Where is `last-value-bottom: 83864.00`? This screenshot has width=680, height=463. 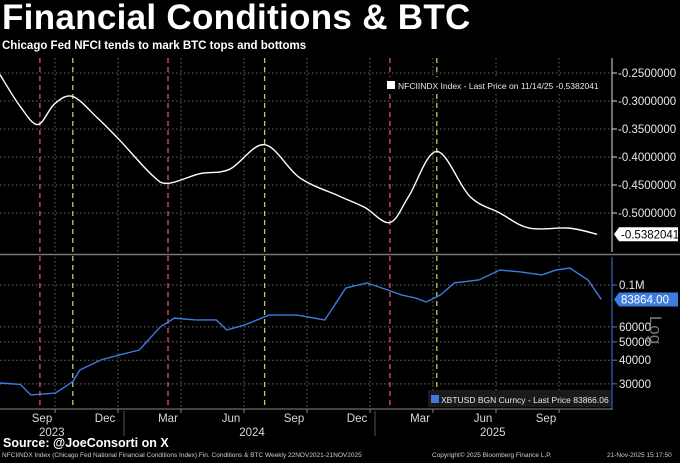 last-value-bottom: 83864.00 is located at coordinates (645, 300).